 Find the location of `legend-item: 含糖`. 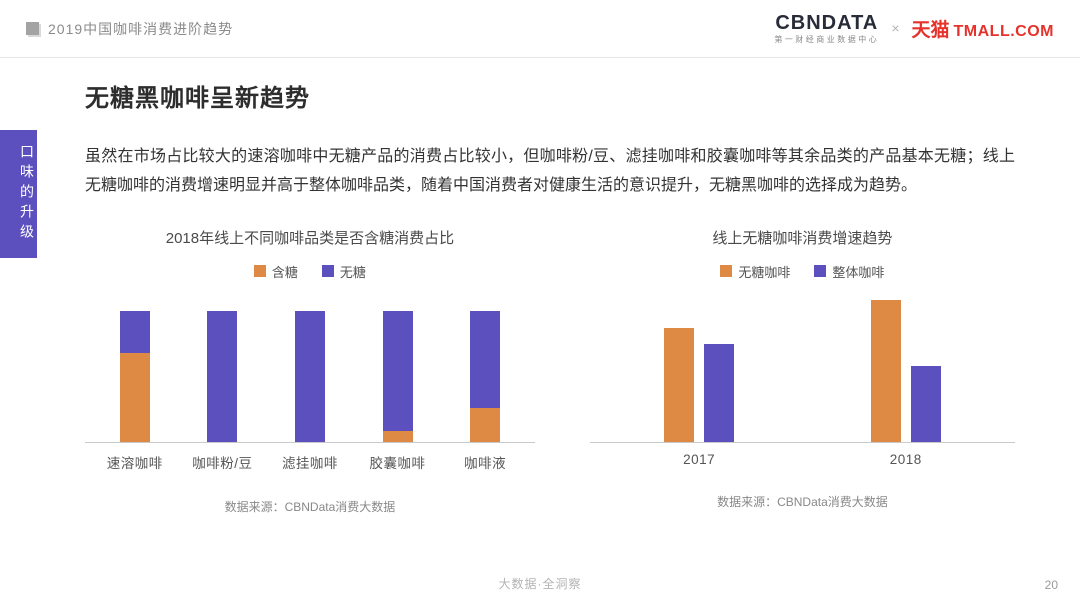

legend-item: 含糖 is located at coordinates (275, 271).